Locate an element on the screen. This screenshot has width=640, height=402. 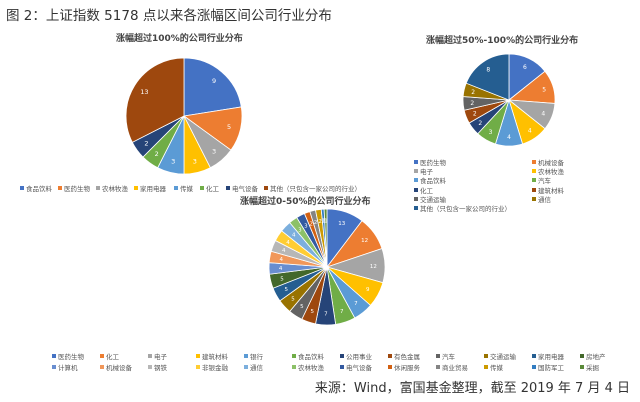
legend-label: 非银金融 is located at coordinates (215, 368).